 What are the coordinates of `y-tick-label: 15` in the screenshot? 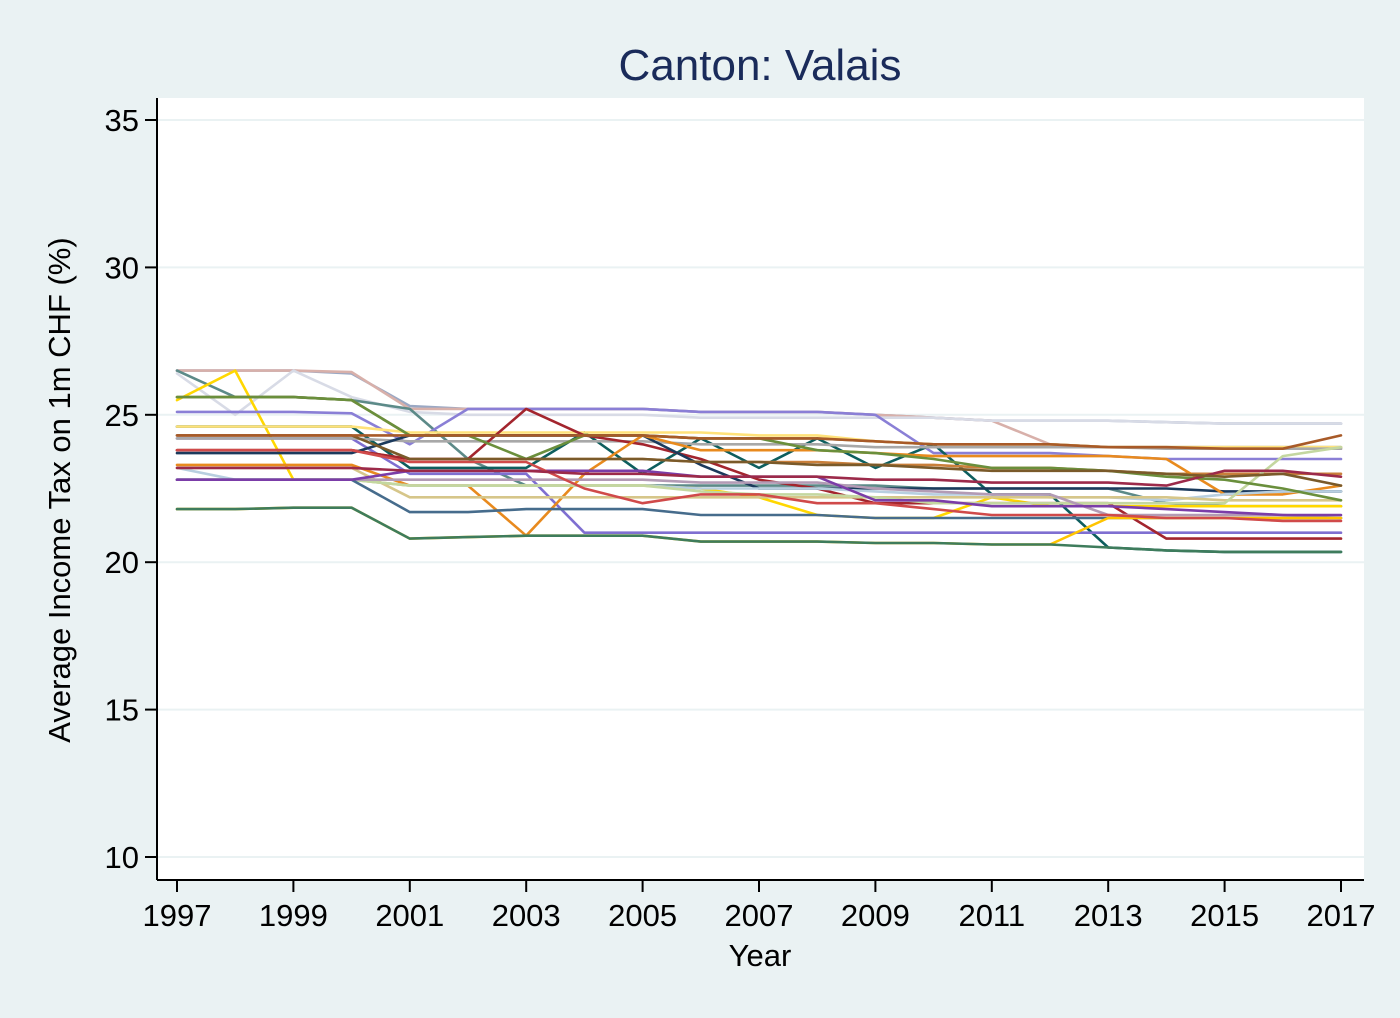 It's located at (122, 710).